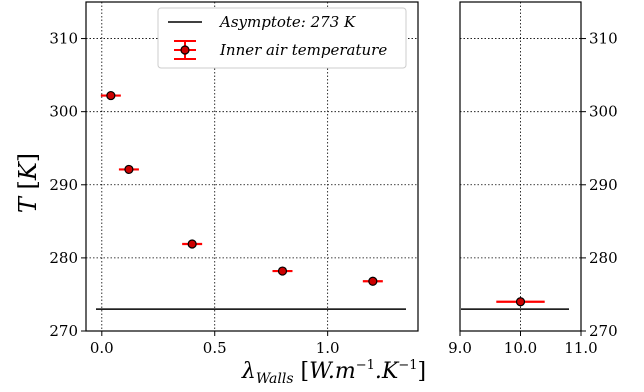  Describe the element at coordinates (460, 348) in the screenshot. I see `right-x-tick-label-0: 9.0` at that location.